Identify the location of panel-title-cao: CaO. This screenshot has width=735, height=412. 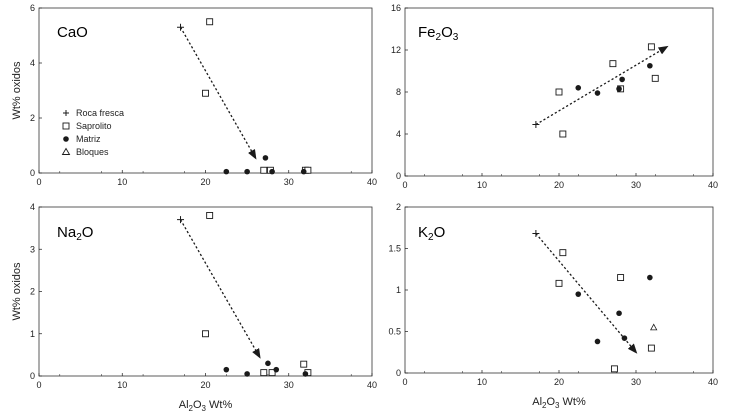
(72, 32).